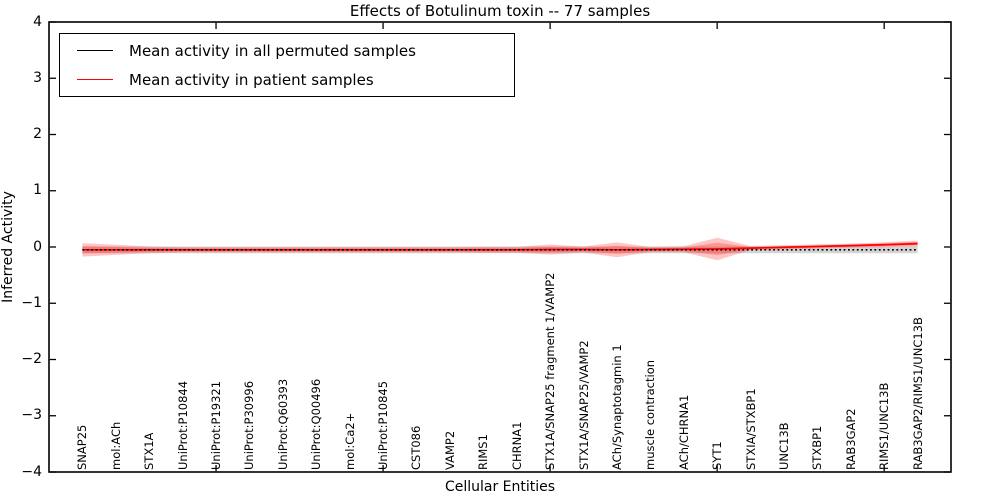 The height and width of the screenshot is (500, 1000). What do you see at coordinates (650, 414) in the screenshot?
I see `x-category-label: muscle contraction` at bounding box center [650, 414].